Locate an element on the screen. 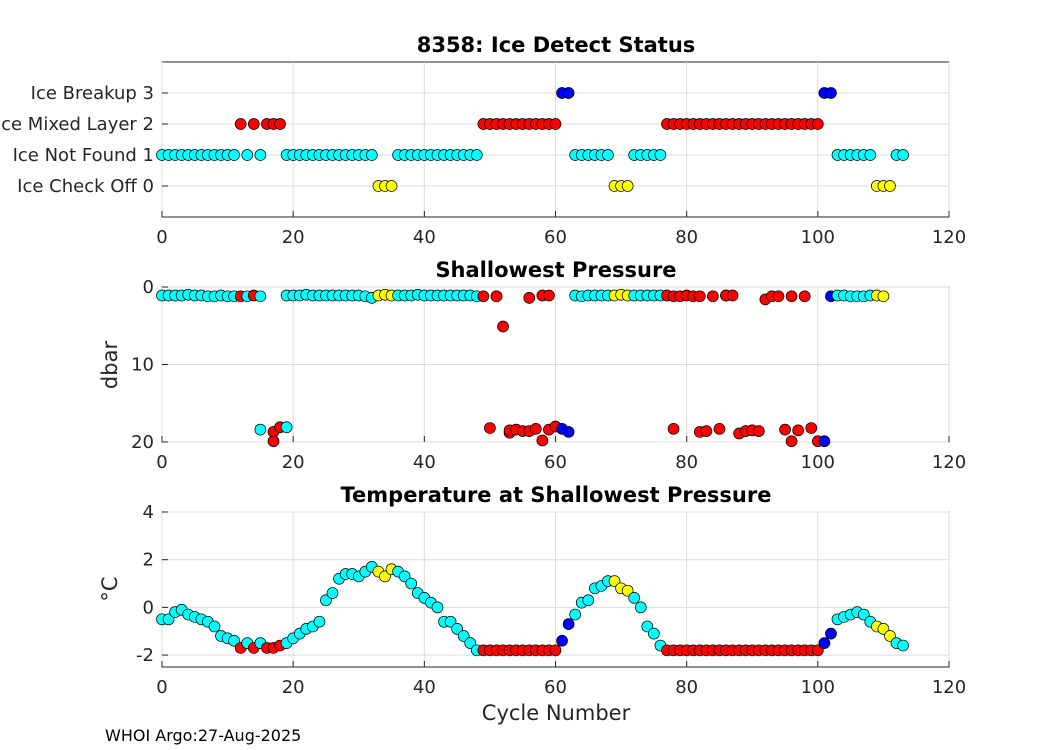 The image size is (1050, 750). y-tick-label: Ice Not Found 1 is located at coordinates (83, 155).